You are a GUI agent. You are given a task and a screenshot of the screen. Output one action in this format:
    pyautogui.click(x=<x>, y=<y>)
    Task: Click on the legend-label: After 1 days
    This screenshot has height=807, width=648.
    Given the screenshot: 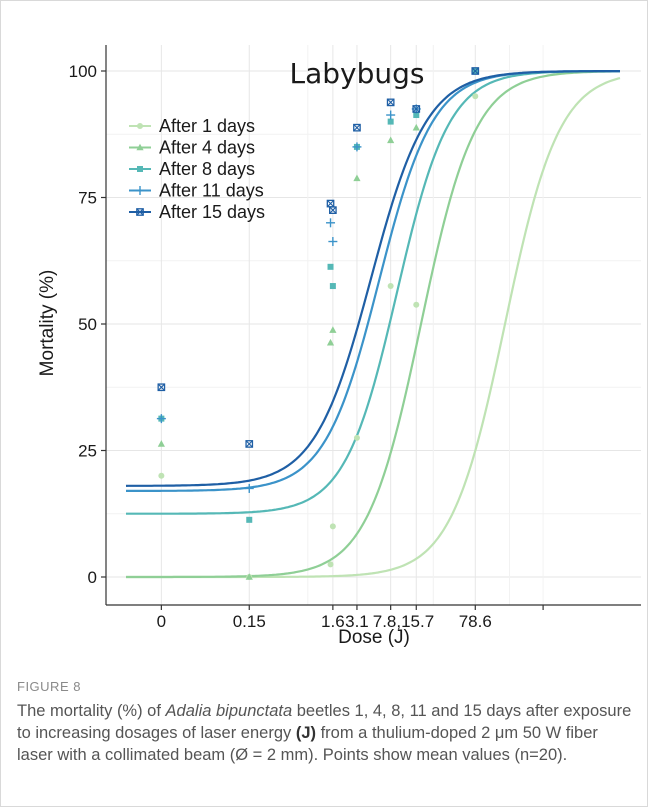 What is the action you would take?
    pyautogui.click(x=207, y=126)
    